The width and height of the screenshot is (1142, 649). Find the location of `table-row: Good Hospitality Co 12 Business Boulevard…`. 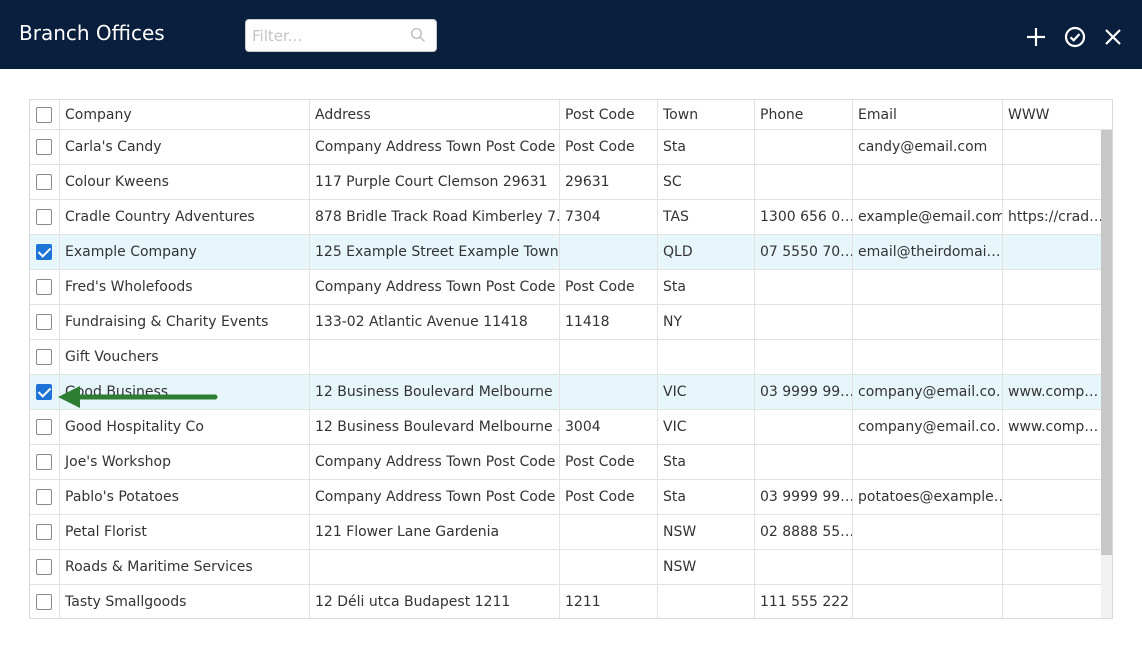

table-row: Good Hospitality Co 12 Business Boulevard… is located at coordinates (565, 427).